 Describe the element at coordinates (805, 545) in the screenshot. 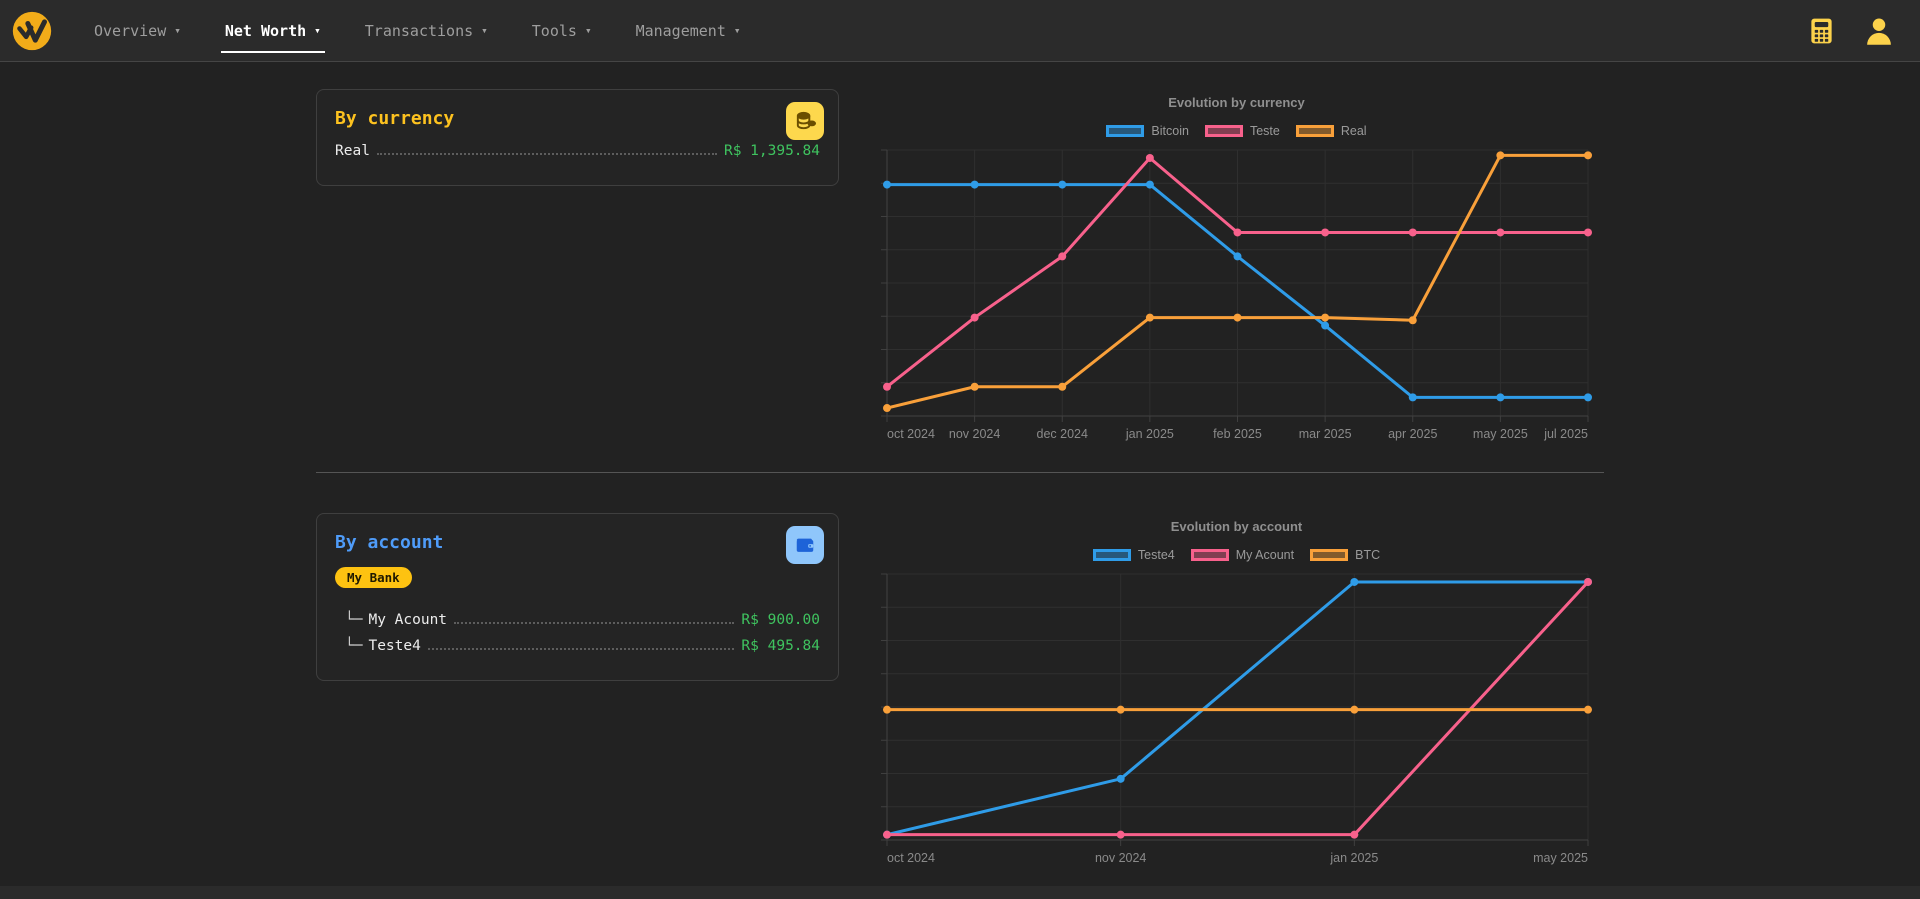

I see `wallet-icon` at that location.